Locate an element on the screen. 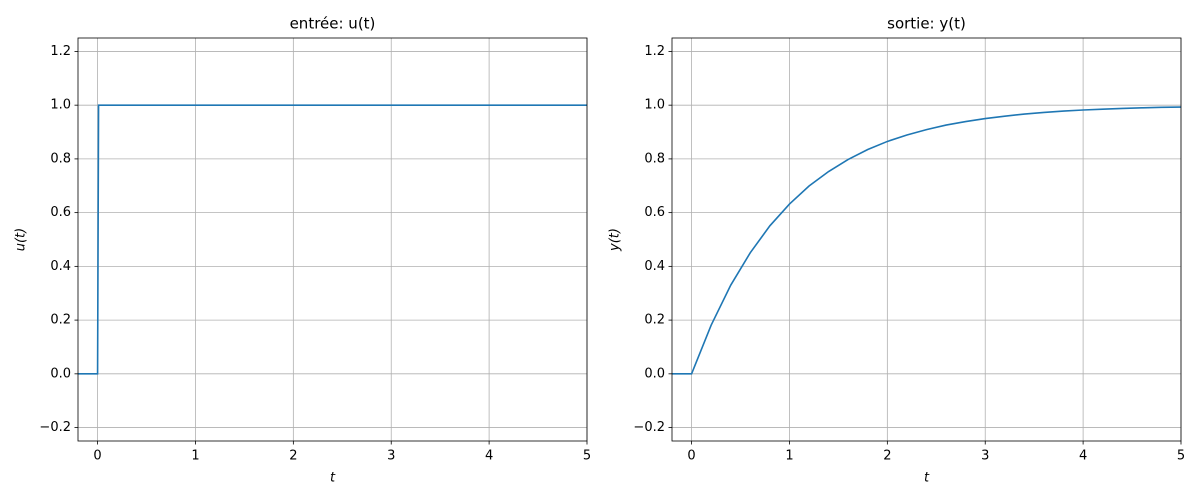 The height and width of the screenshot is (500, 1200). y-axis-label: y(t) is located at coordinates (615, 240).